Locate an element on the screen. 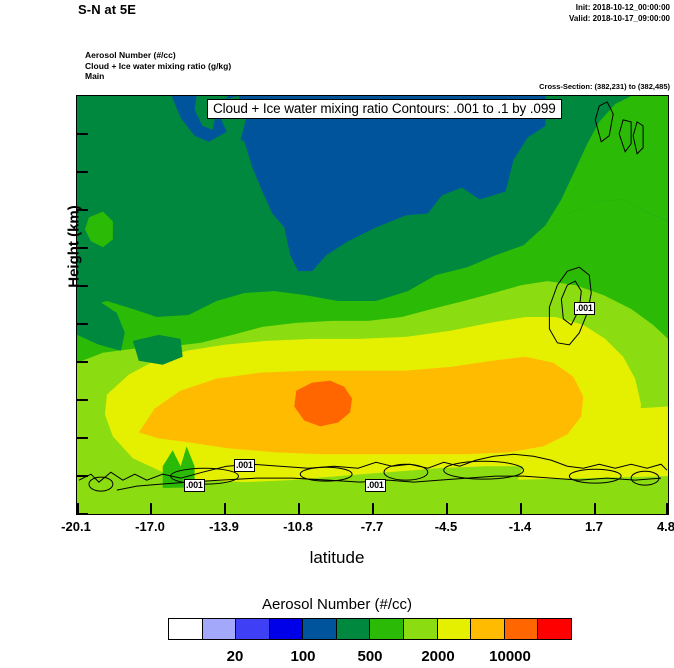  xtick-label: -1.4 is located at coordinates (520, 526).